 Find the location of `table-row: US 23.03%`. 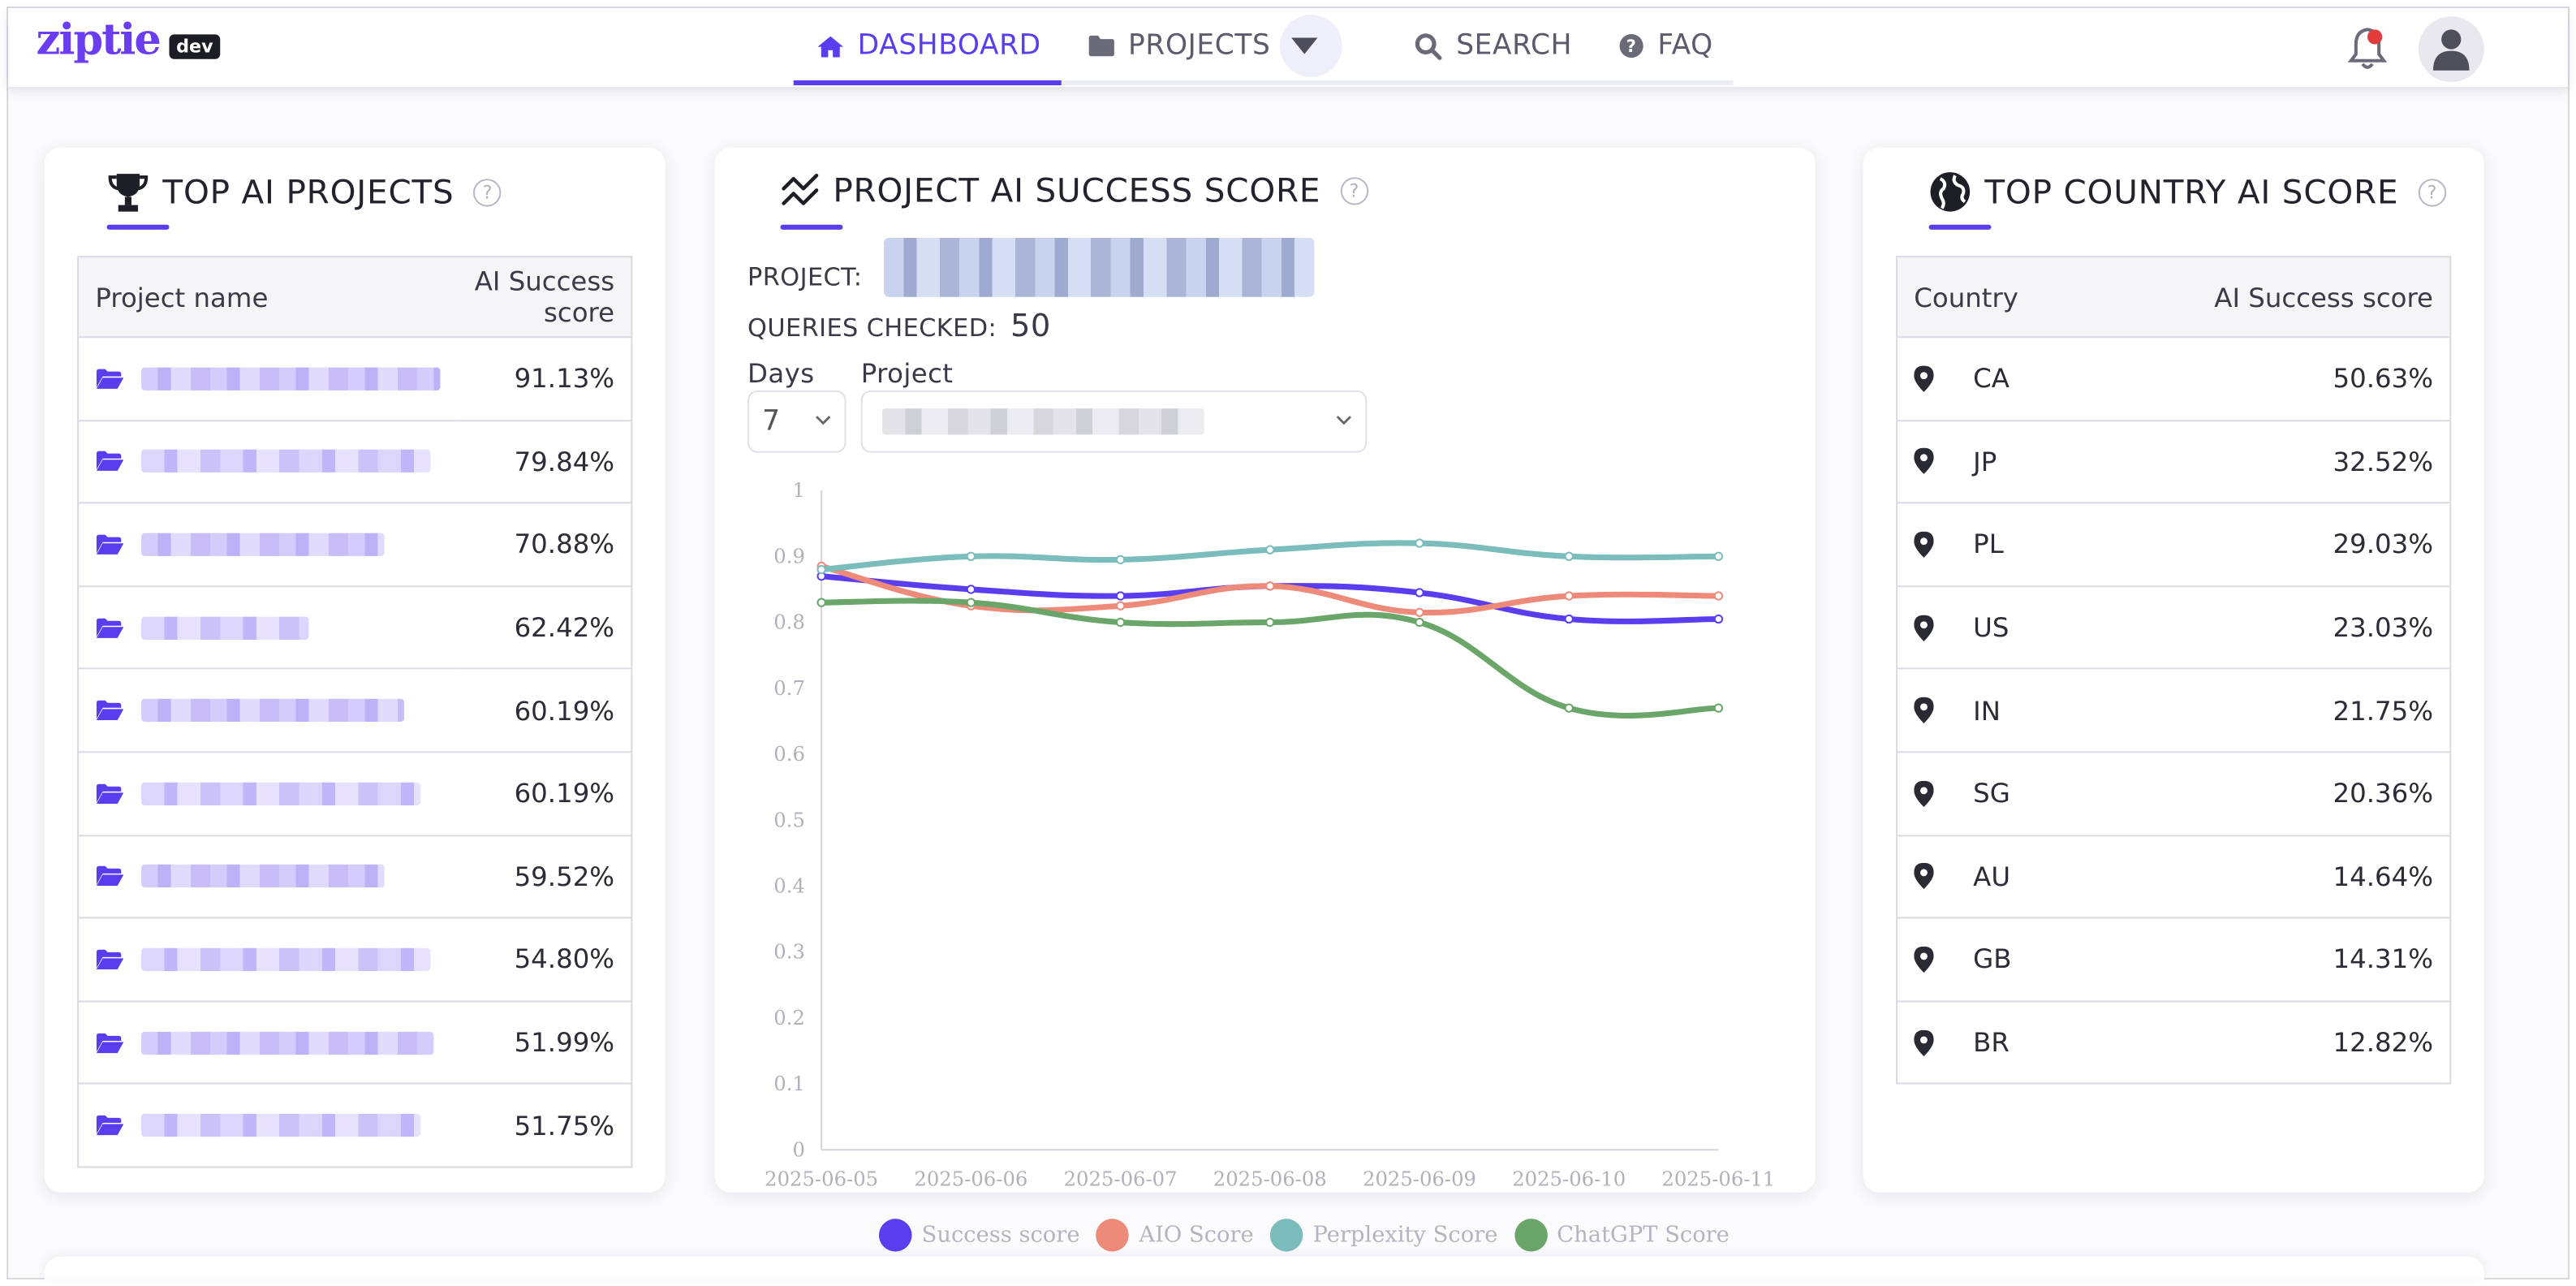

table-row: US 23.03% is located at coordinates (2174, 627).